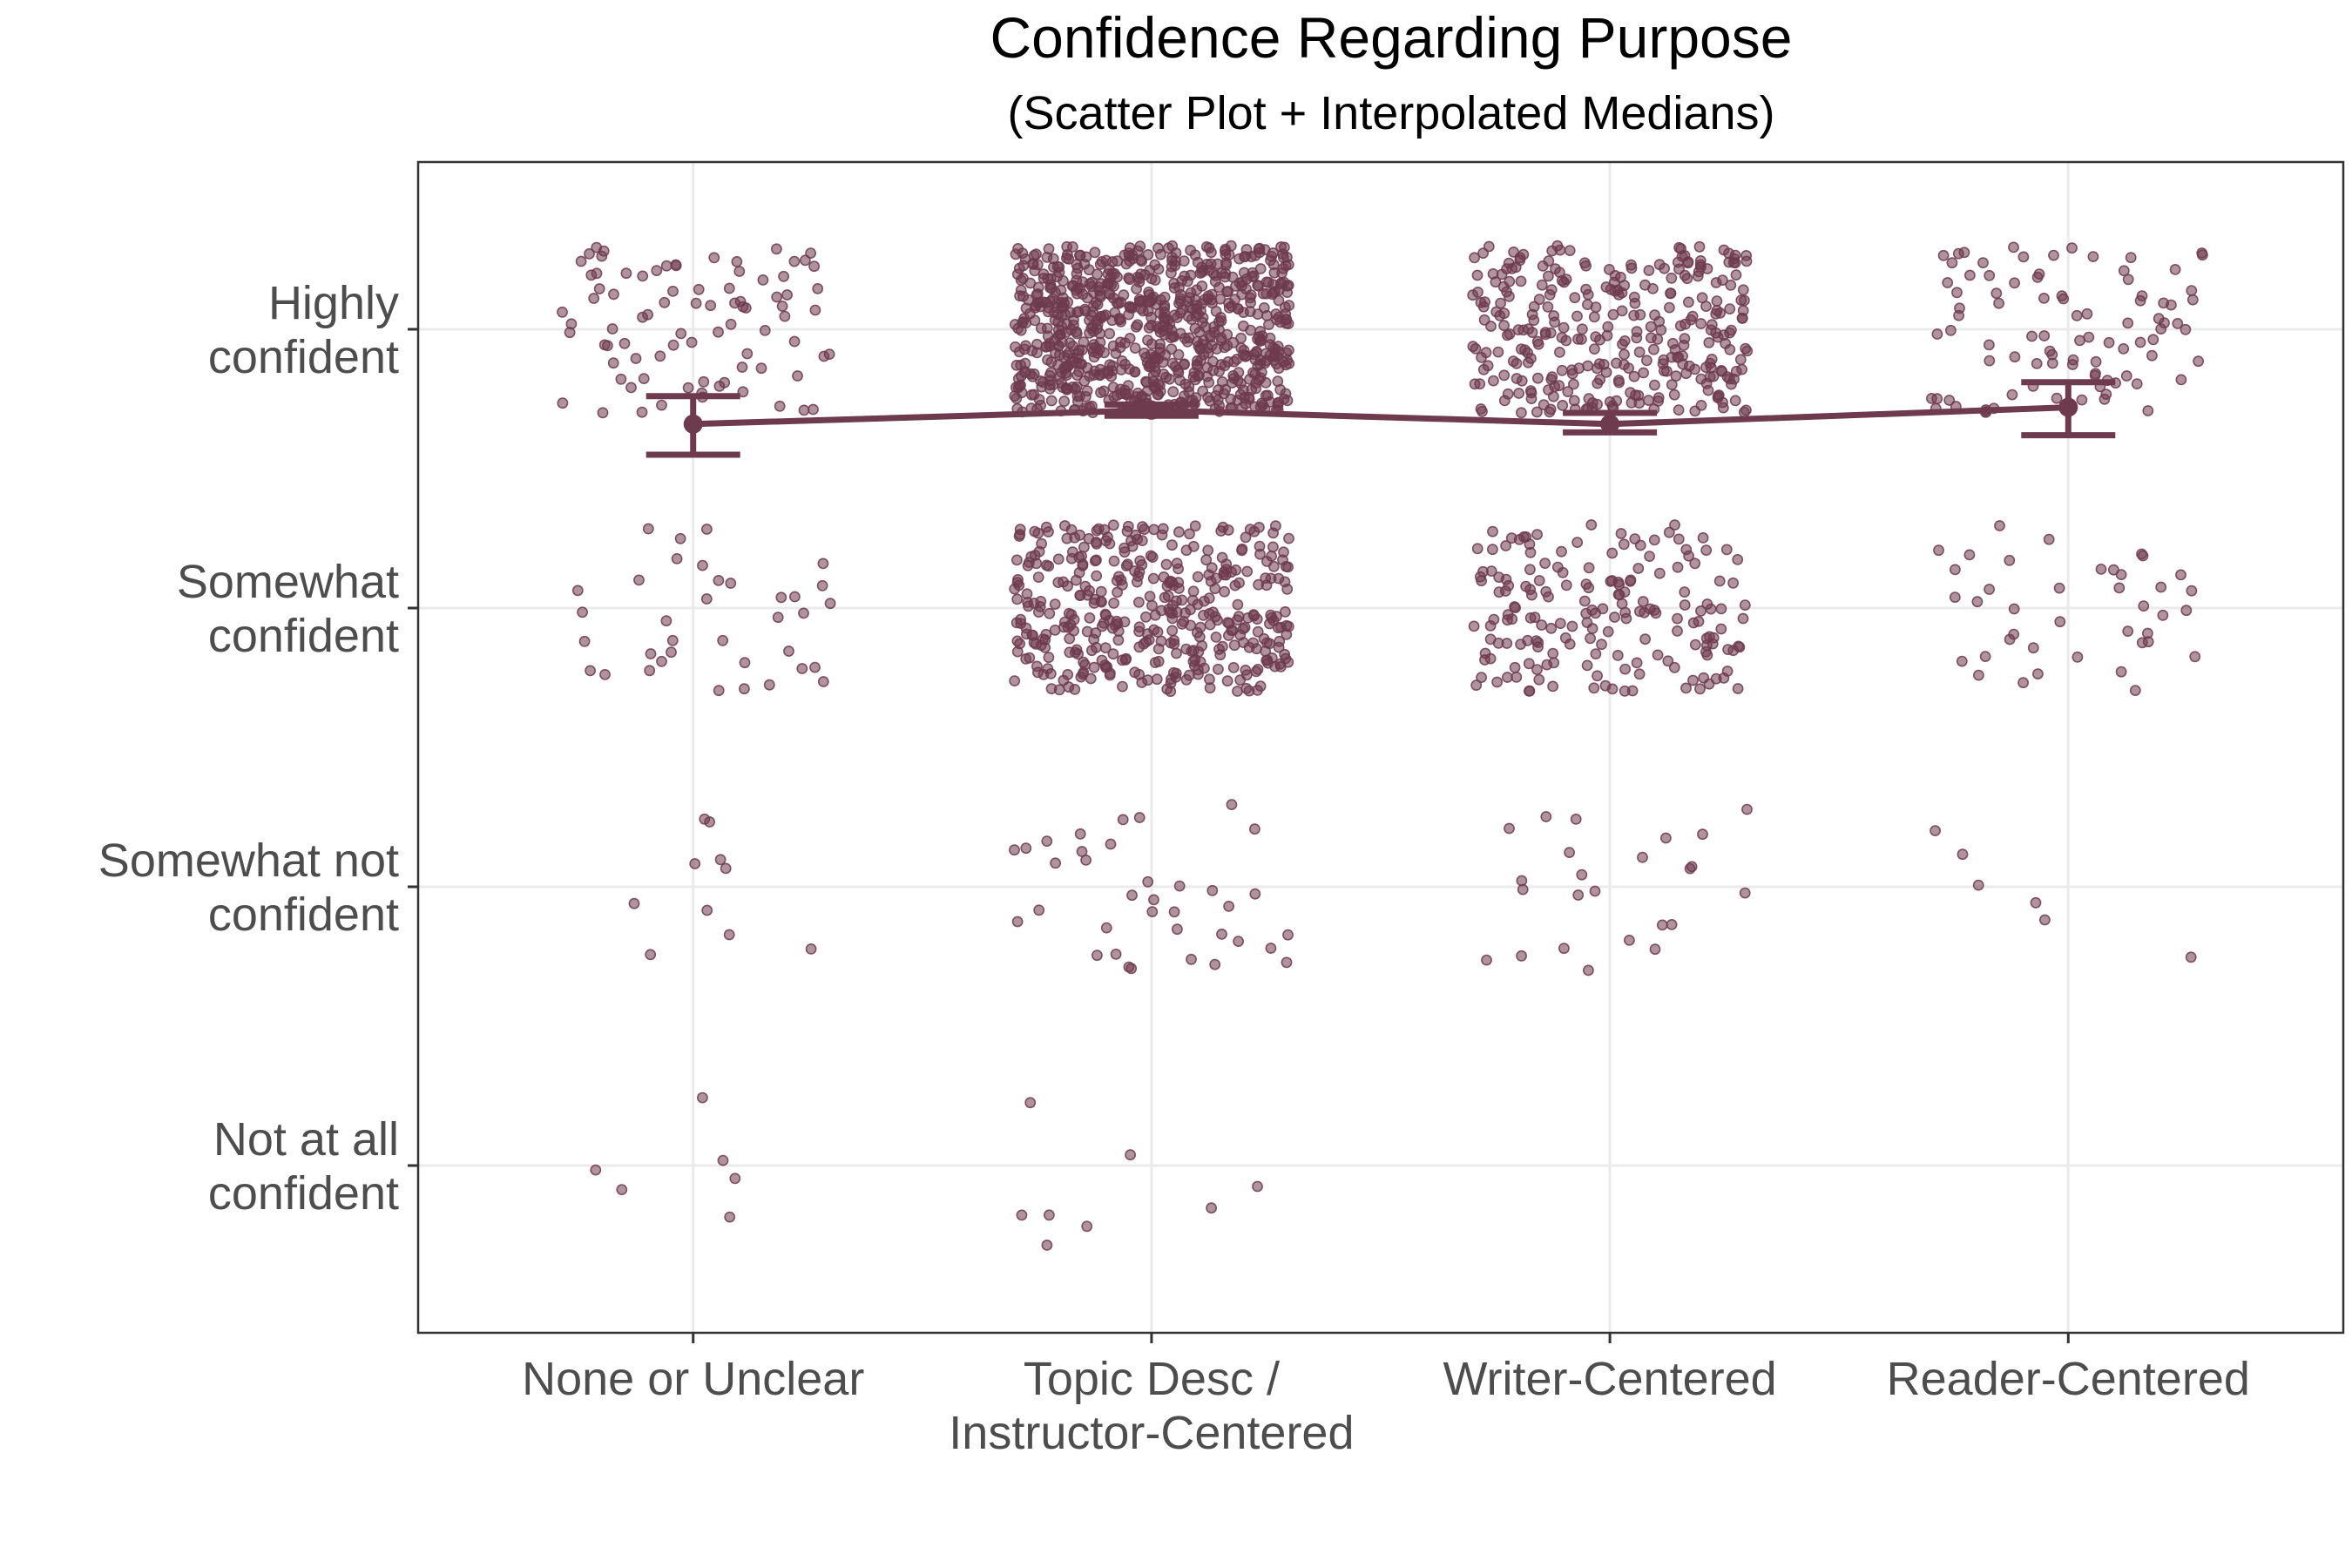  I want to click on y-tick-label: Highly, so click(334, 303).